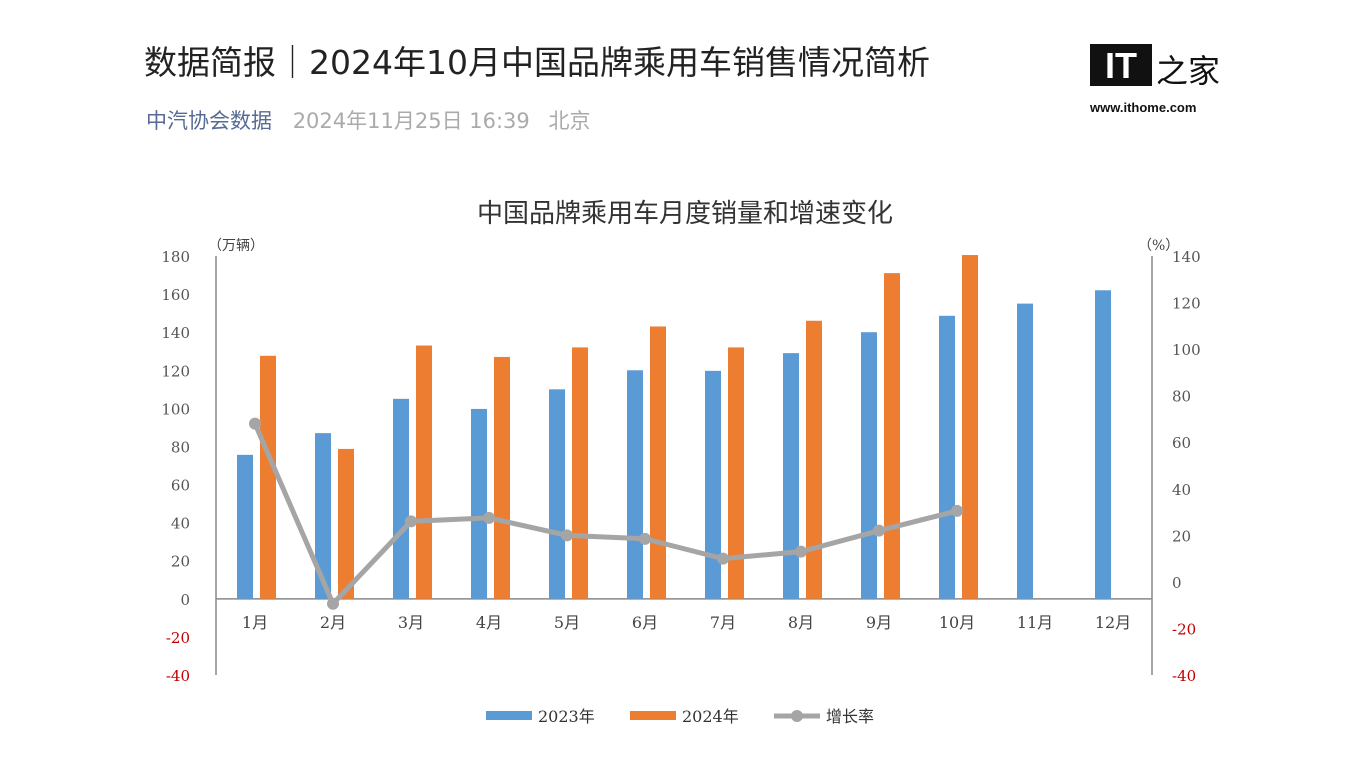 The width and height of the screenshot is (1363, 759). I want to click on y-tick-label: 60, so click(180, 486).